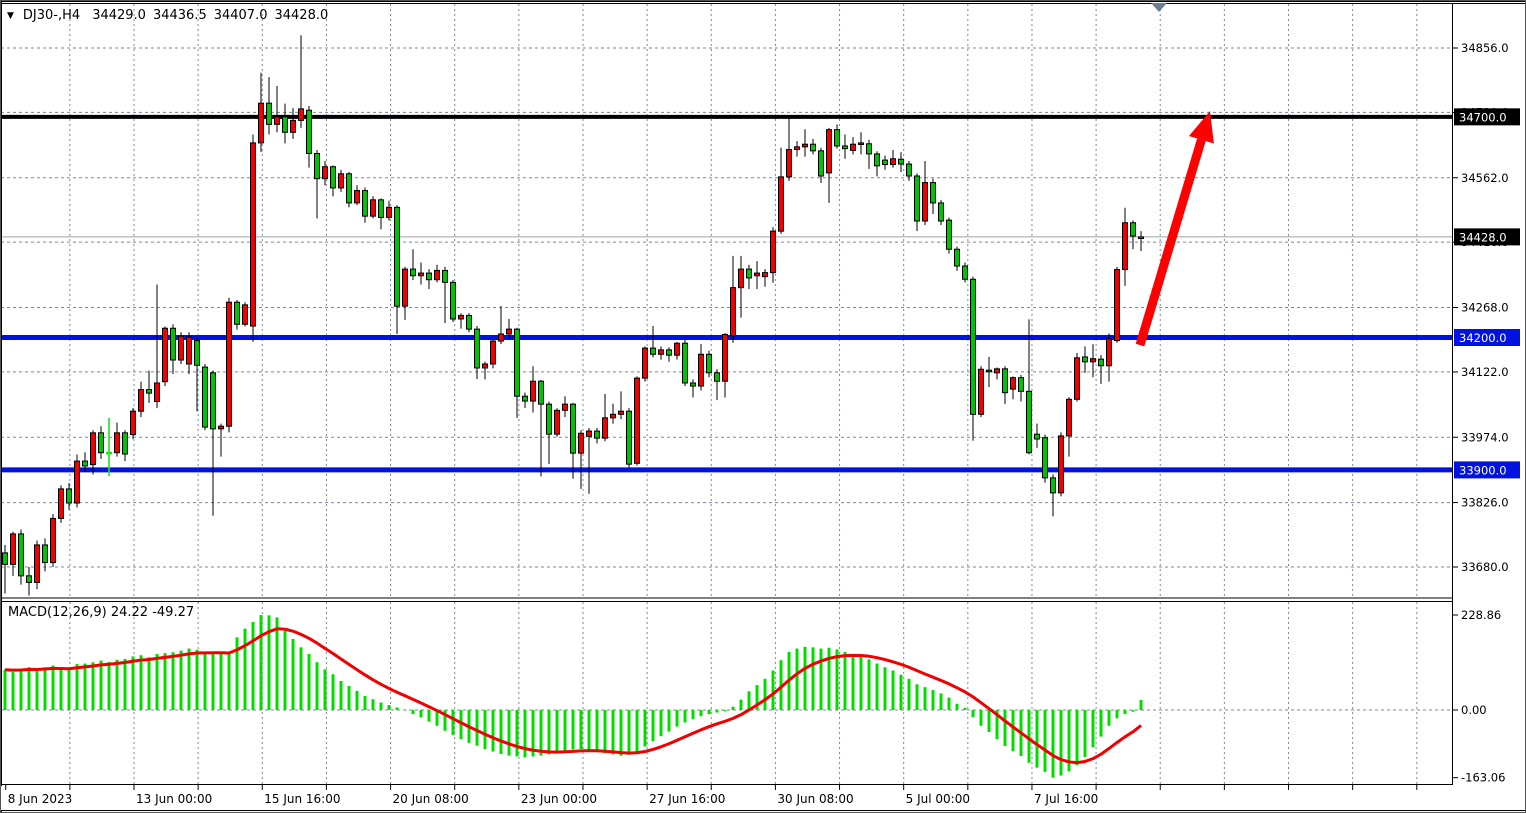 The height and width of the screenshot is (813, 1526). I want to click on price-tick-label: 34268.0, so click(1485, 308).